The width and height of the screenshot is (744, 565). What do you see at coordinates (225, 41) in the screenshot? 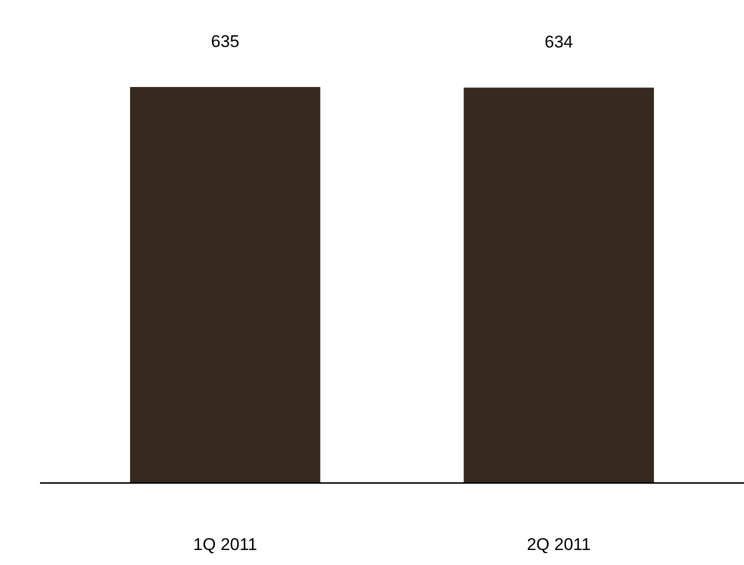
I see `data-label: 635` at bounding box center [225, 41].